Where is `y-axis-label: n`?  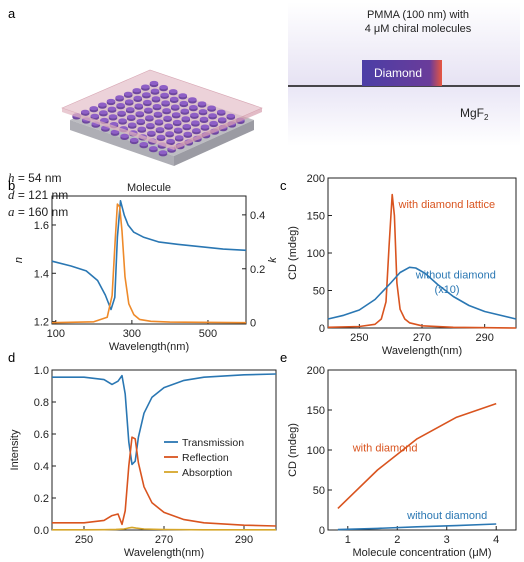
y-axis-label: n is located at coordinates (19, 260).